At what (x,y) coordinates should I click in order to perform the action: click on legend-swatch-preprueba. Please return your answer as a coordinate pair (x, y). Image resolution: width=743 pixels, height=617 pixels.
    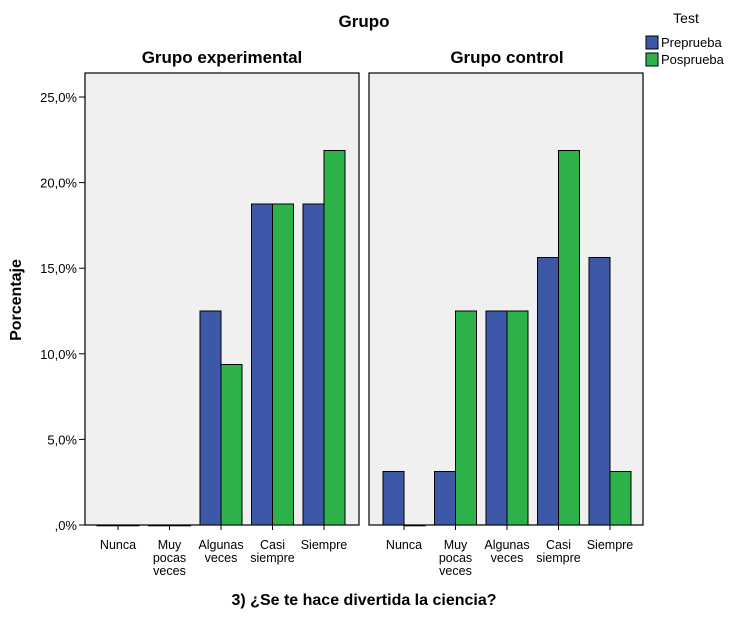
    Looking at the image, I should click on (652, 42).